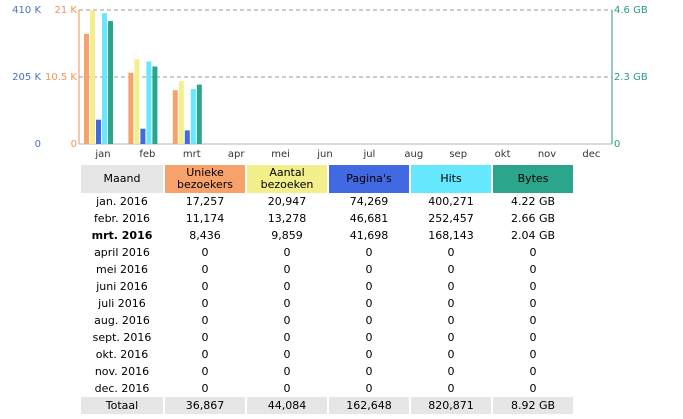 This screenshot has height=419, width=683. What do you see at coordinates (205, 179) in the screenshot?
I see `header-unique-visitors: Unieke bezoekers` at bounding box center [205, 179].